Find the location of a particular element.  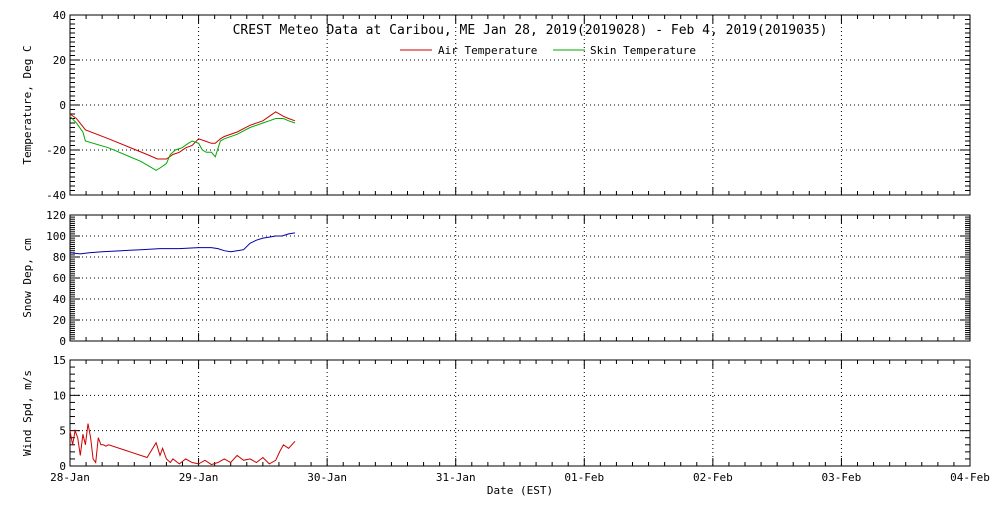

x-tick-label: 02-Feb is located at coordinates (713, 477).